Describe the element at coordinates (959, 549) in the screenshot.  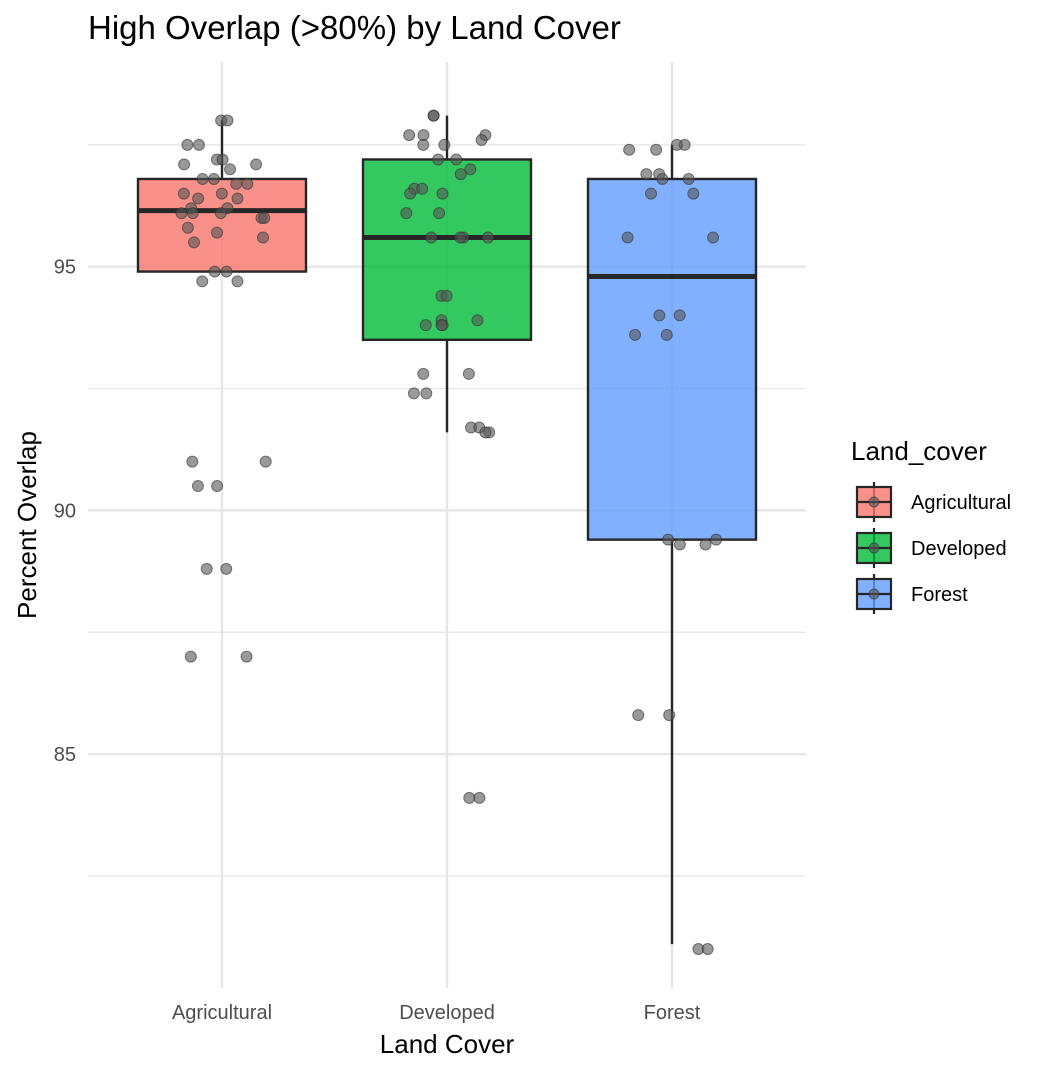
I see `legend-label: Developed` at that location.